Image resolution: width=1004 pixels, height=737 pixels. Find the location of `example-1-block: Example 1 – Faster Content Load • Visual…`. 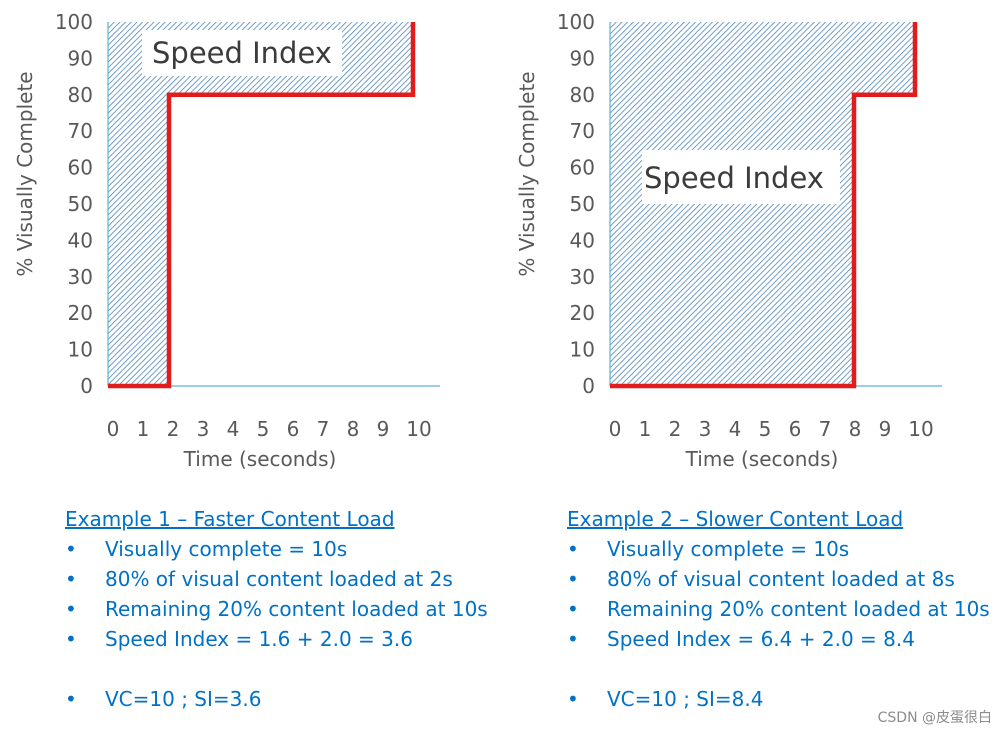

example-1-block: Example 1 – Faster Content Load • Visual… is located at coordinates (276, 612).